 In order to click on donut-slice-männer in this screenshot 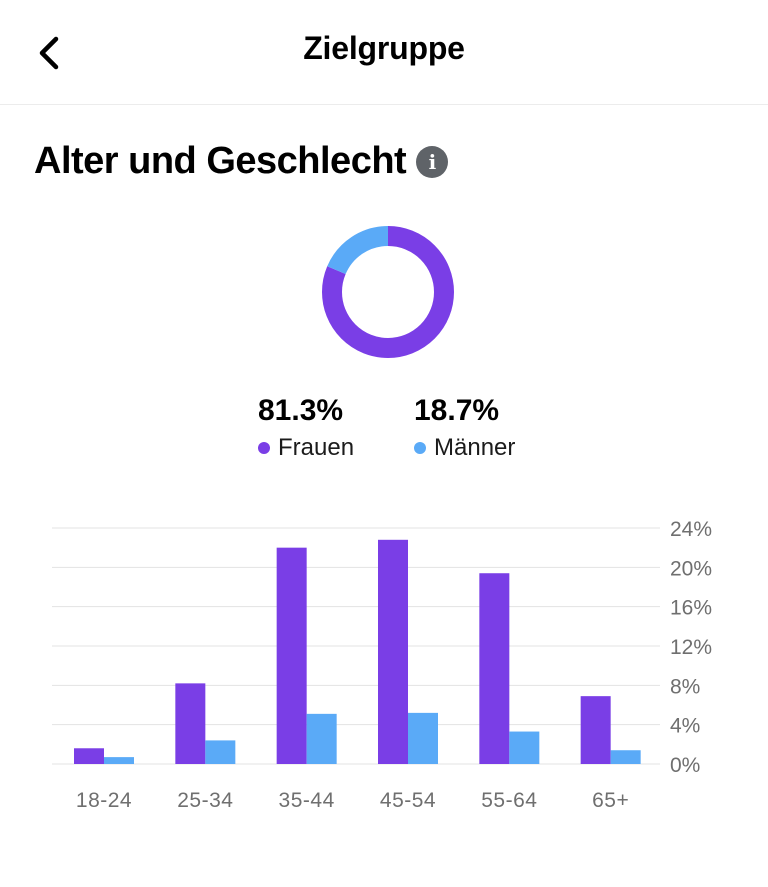, I will do `click(388, 292)`.